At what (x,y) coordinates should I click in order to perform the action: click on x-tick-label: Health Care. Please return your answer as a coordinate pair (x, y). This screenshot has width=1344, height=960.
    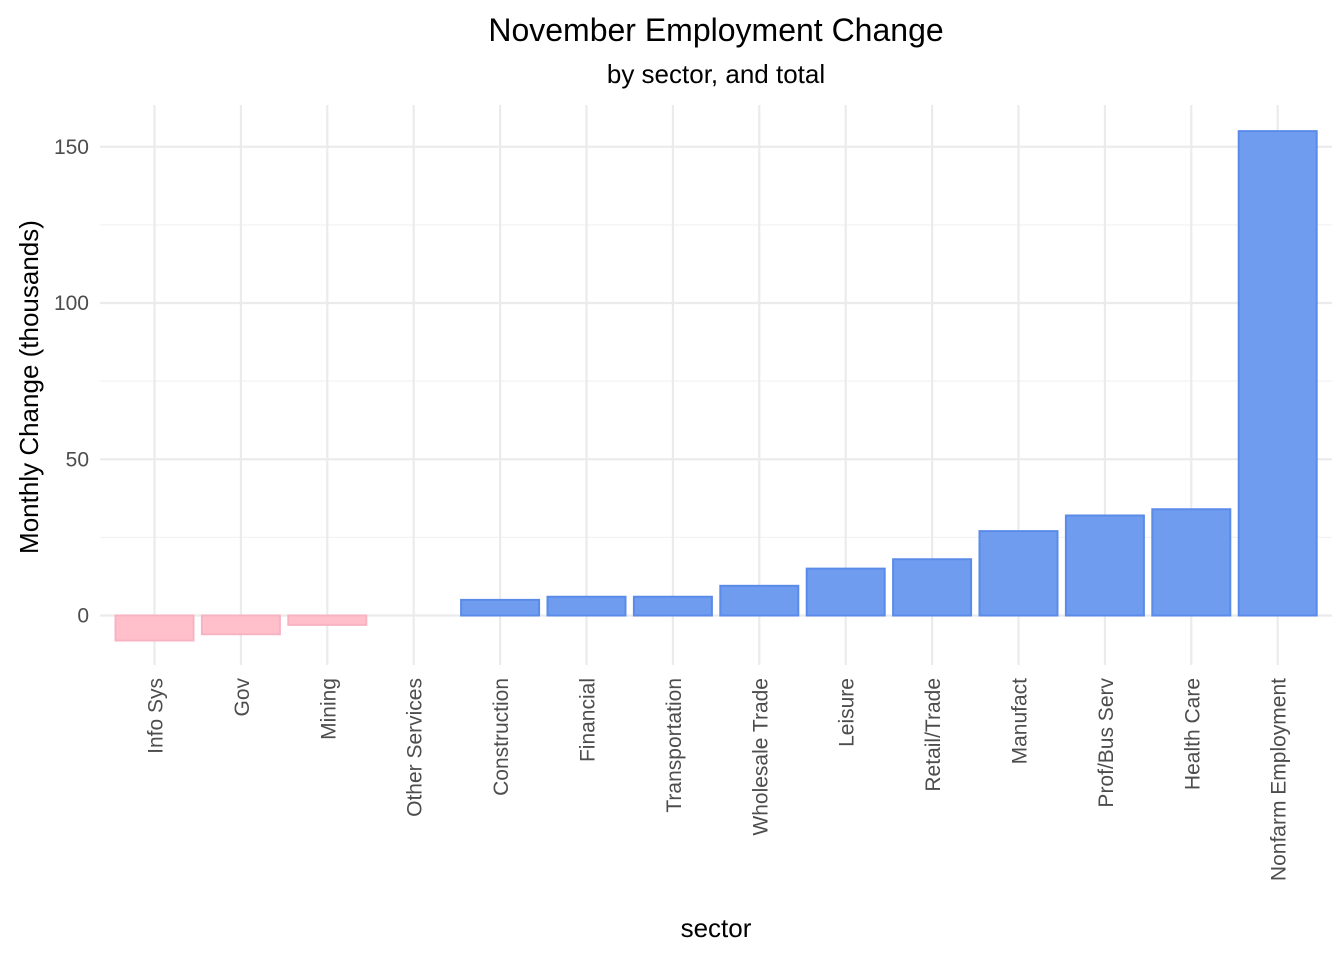
    Looking at the image, I should click on (1192, 734).